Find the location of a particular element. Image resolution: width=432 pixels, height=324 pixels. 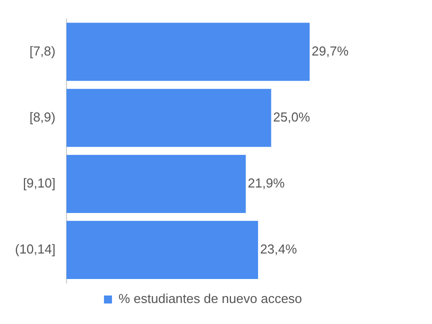

legend-label: % estudiantes de nuevo acceso is located at coordinates (210, 298).